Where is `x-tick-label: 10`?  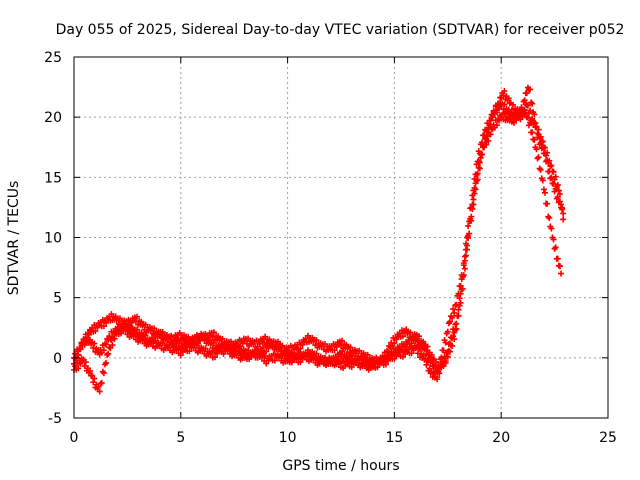
x-tick-label: 10 is located at coordinates (288, 438).